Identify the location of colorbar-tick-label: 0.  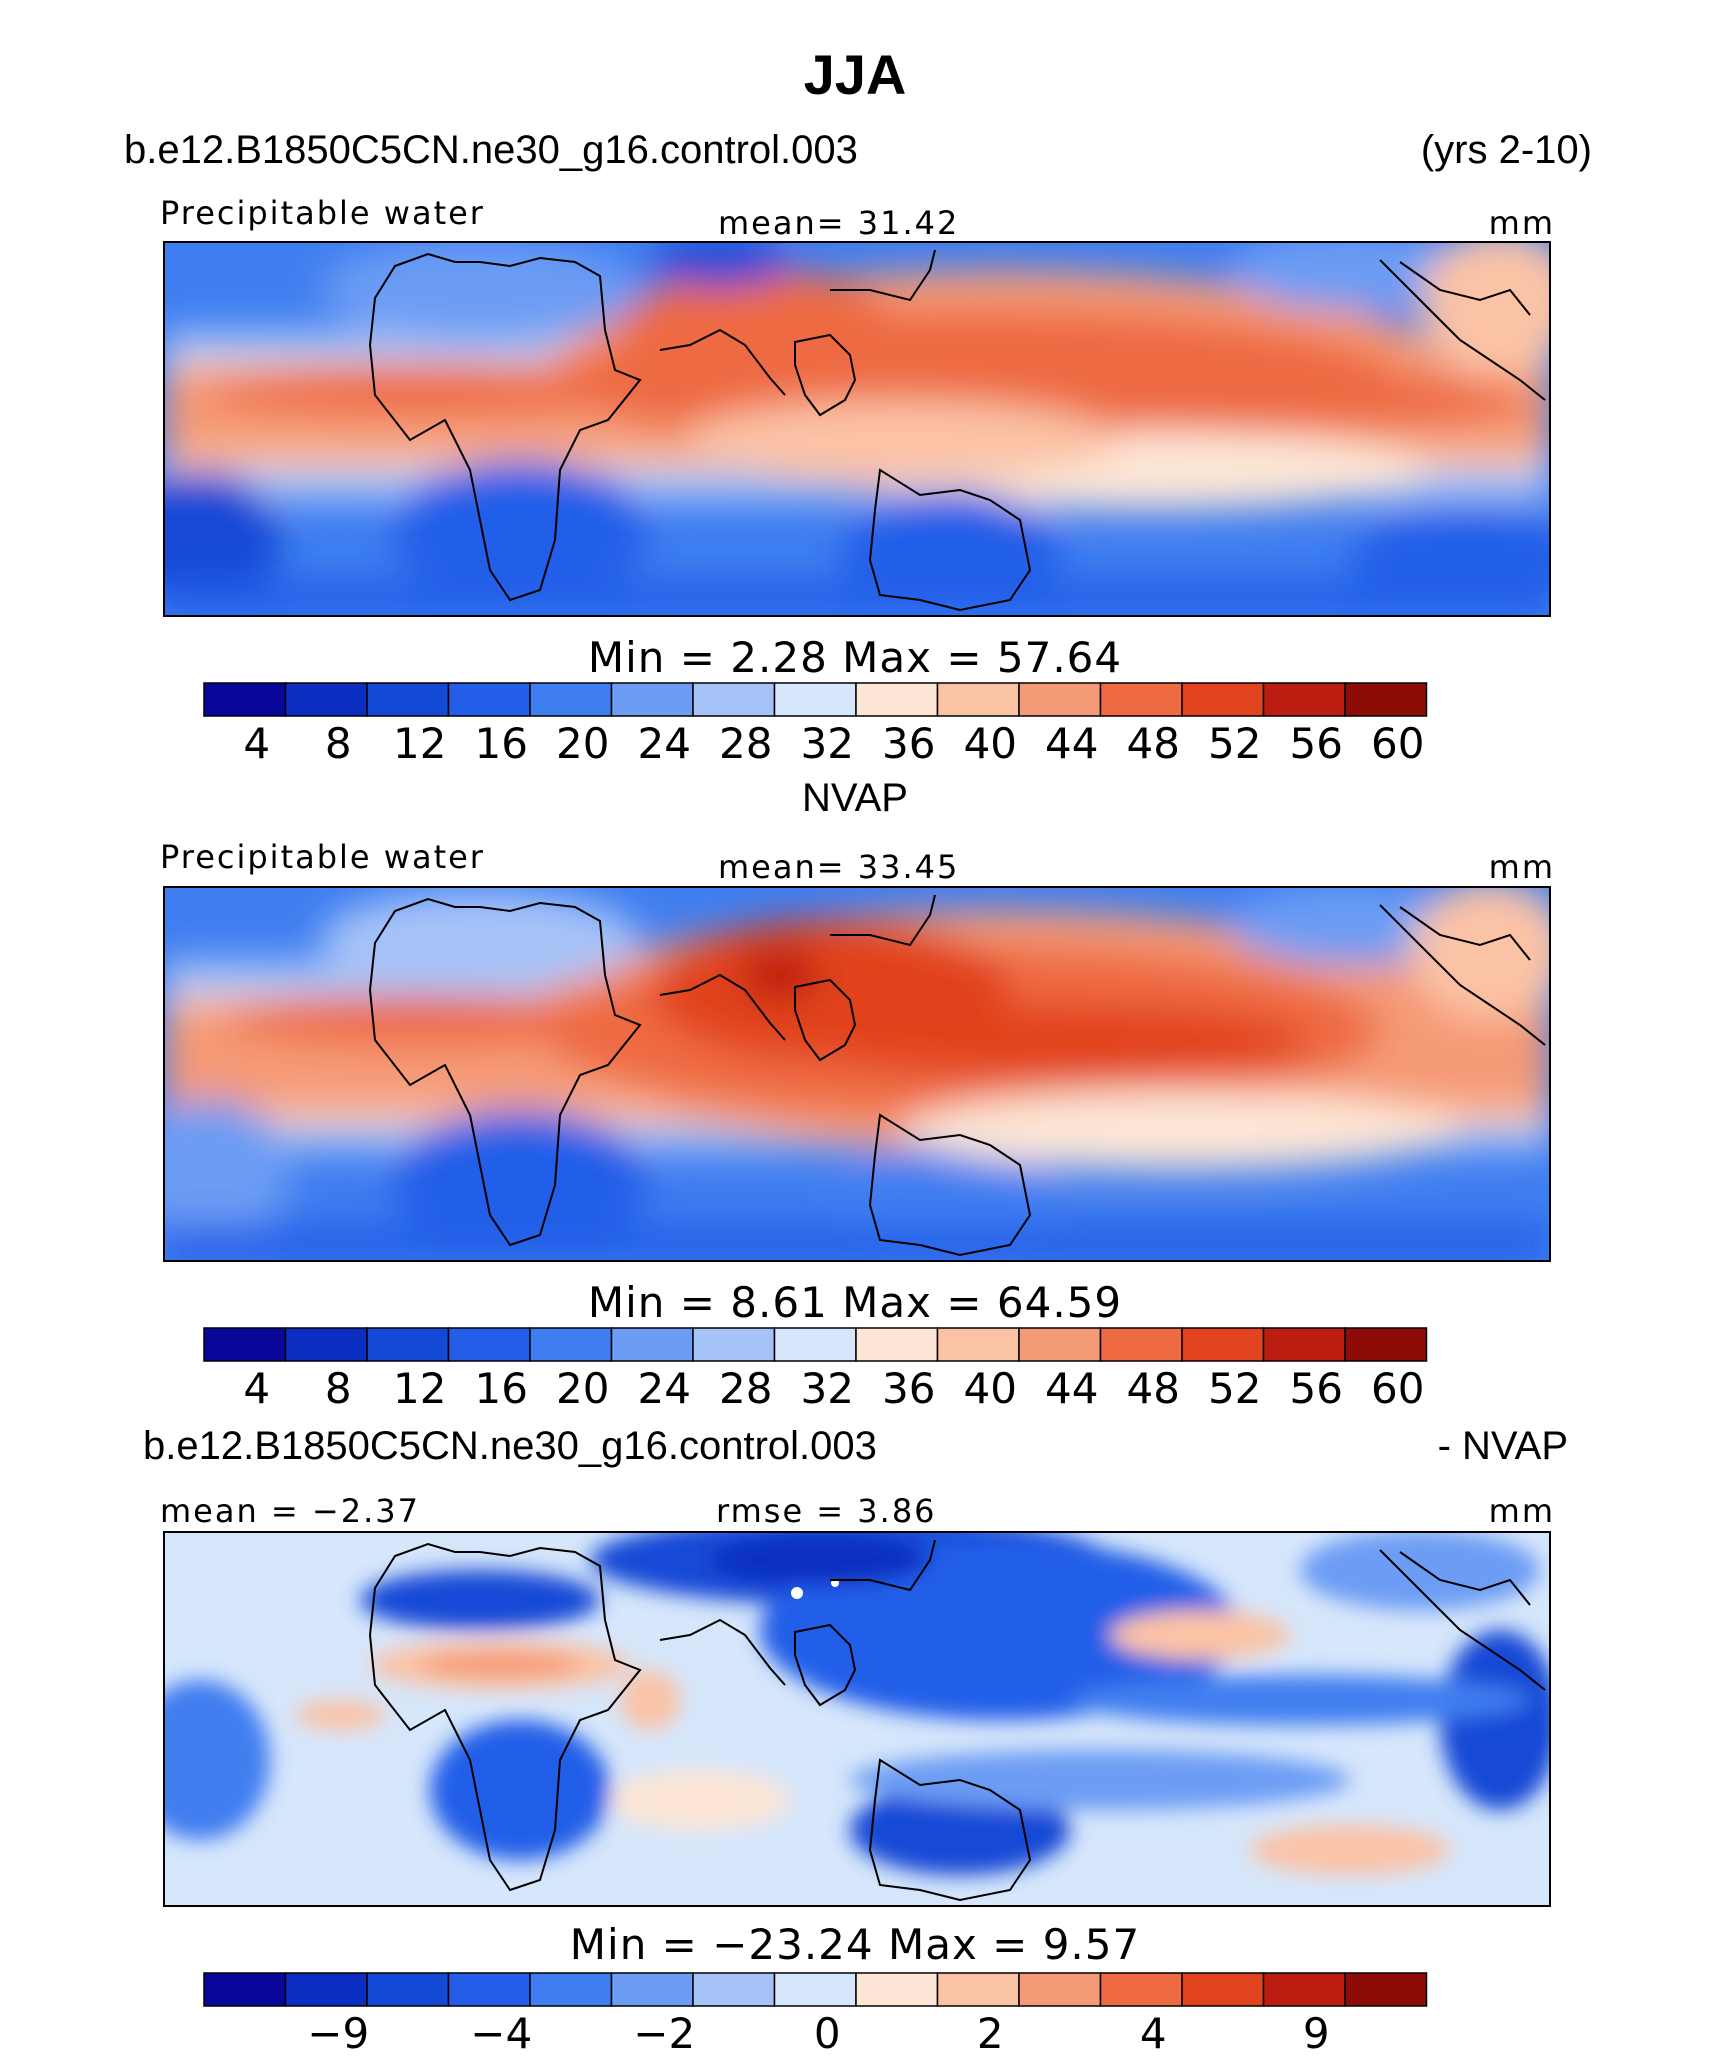
(827, 2033).